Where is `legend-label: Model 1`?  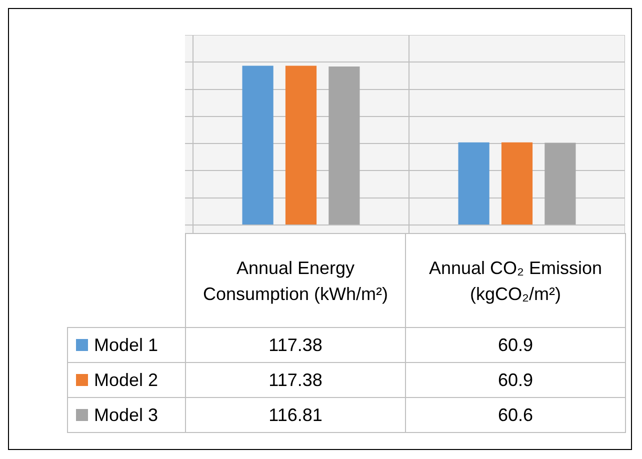
legend-label: Model 1 is located at coordinates (125, 344).